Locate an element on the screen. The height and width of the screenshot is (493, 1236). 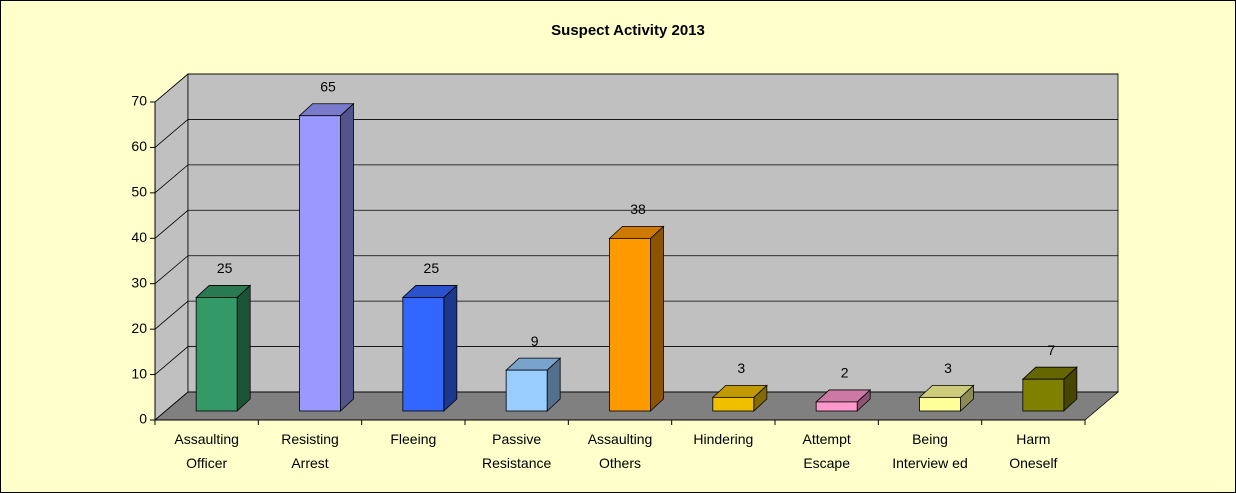
y-tick-label: 40 is located at coordinates (139, 237).